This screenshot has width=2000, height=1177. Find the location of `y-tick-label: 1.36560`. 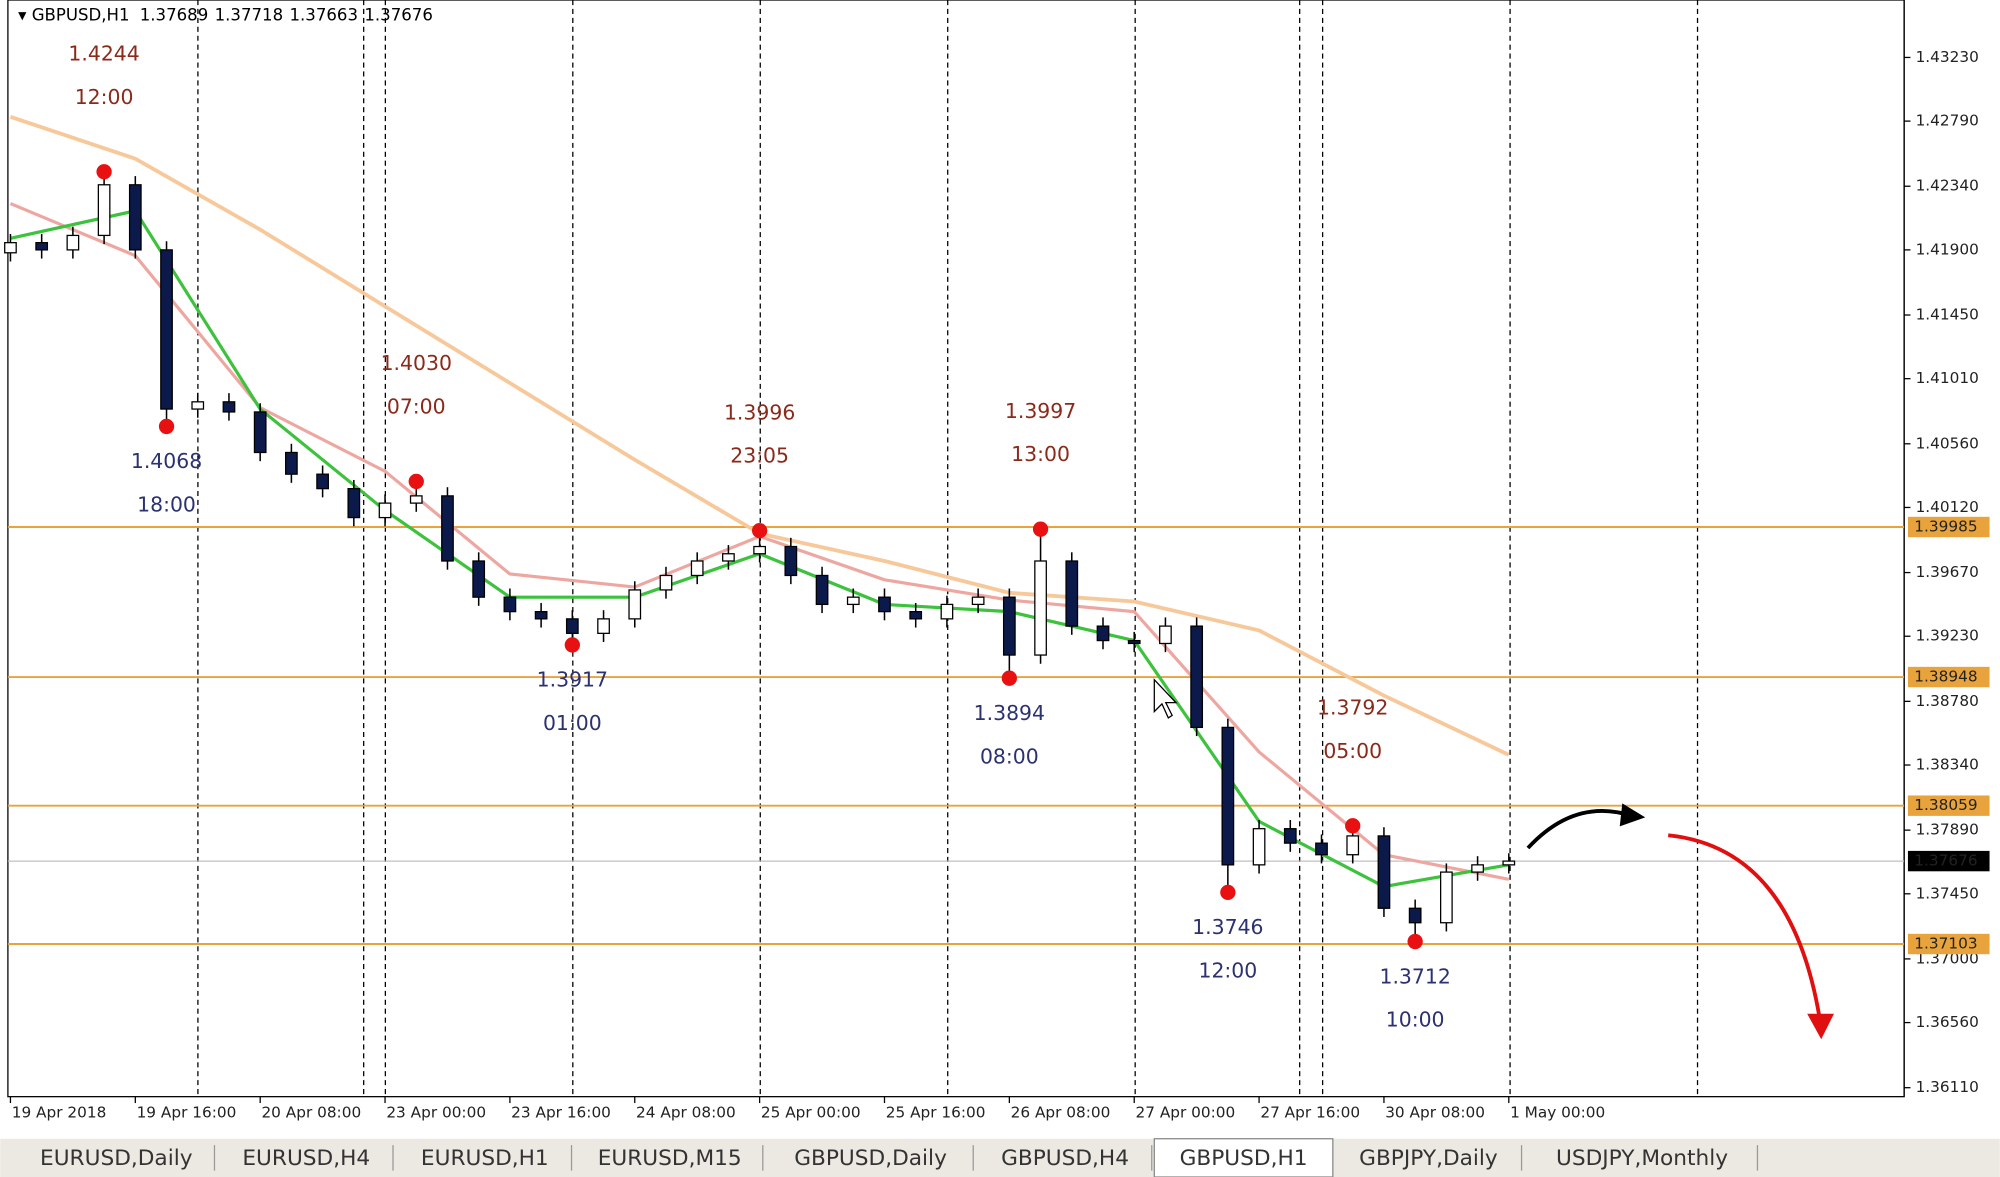

y-tick-label: 1.36560 is located at coordinates (1947, 1022).